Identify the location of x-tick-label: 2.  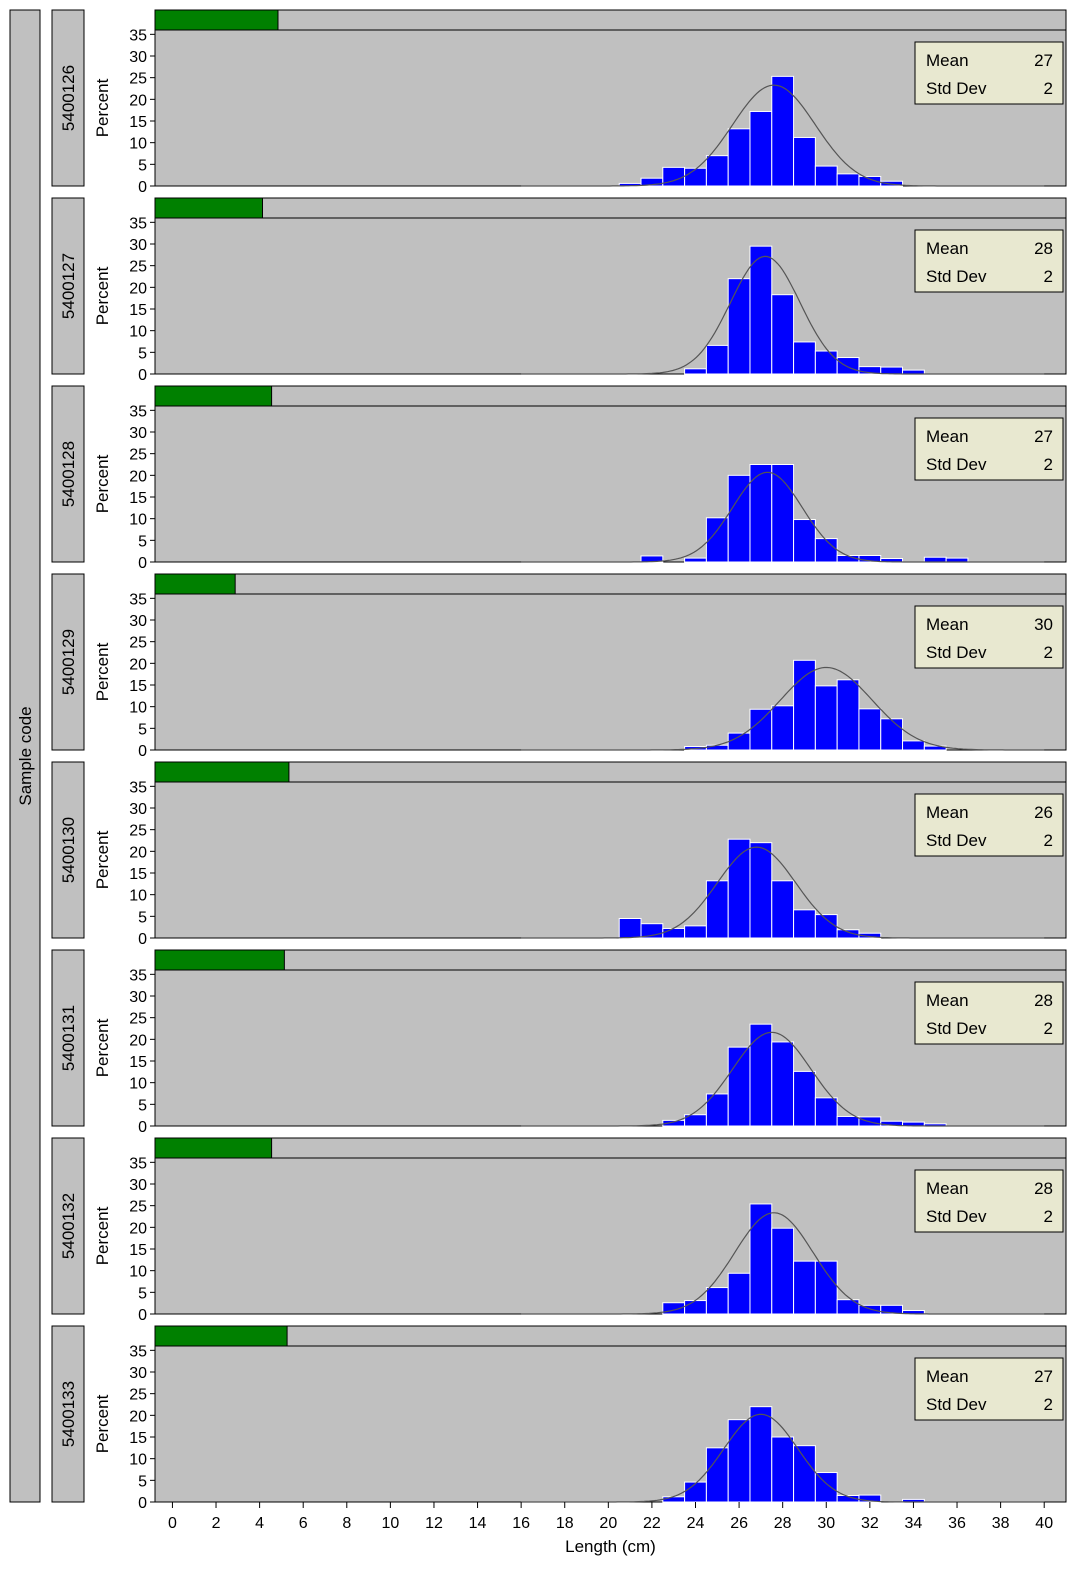
(216, 1523).